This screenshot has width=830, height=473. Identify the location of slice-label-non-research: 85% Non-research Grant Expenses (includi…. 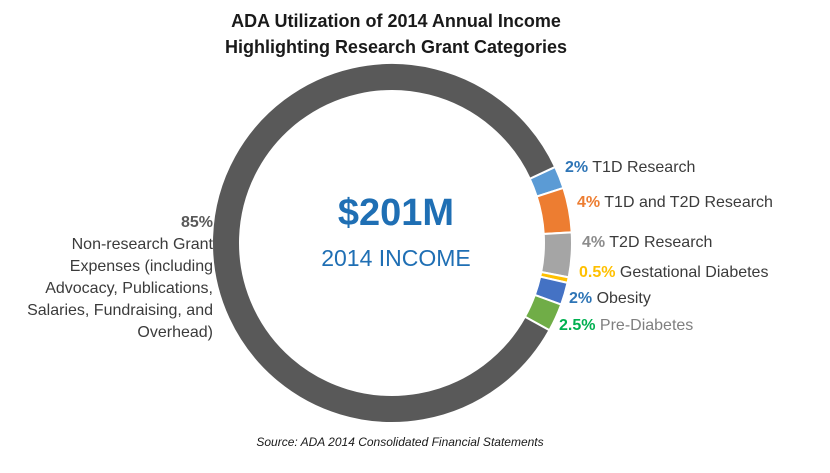
(116, 278).